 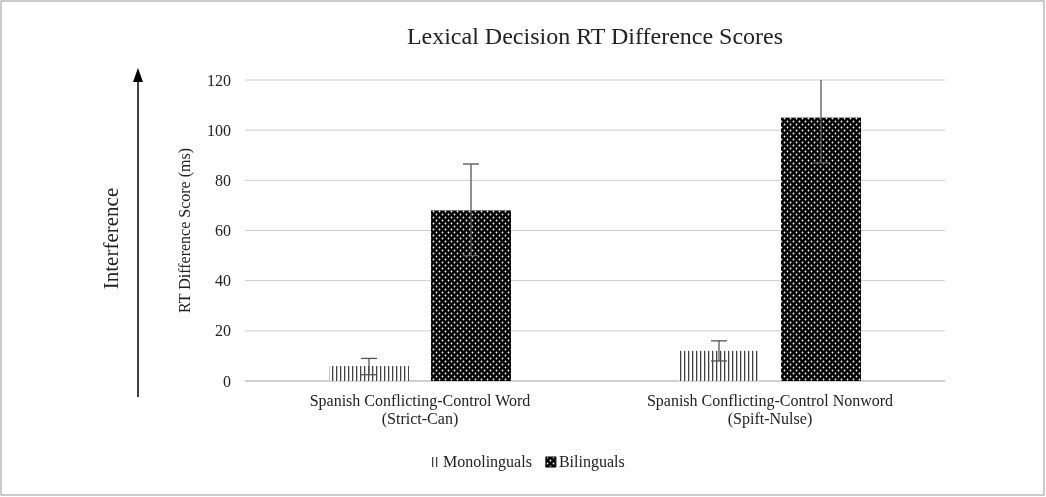 I want to click on chart-title: Lexical Decision RT Difference Scores, so click(x=595, y=36).